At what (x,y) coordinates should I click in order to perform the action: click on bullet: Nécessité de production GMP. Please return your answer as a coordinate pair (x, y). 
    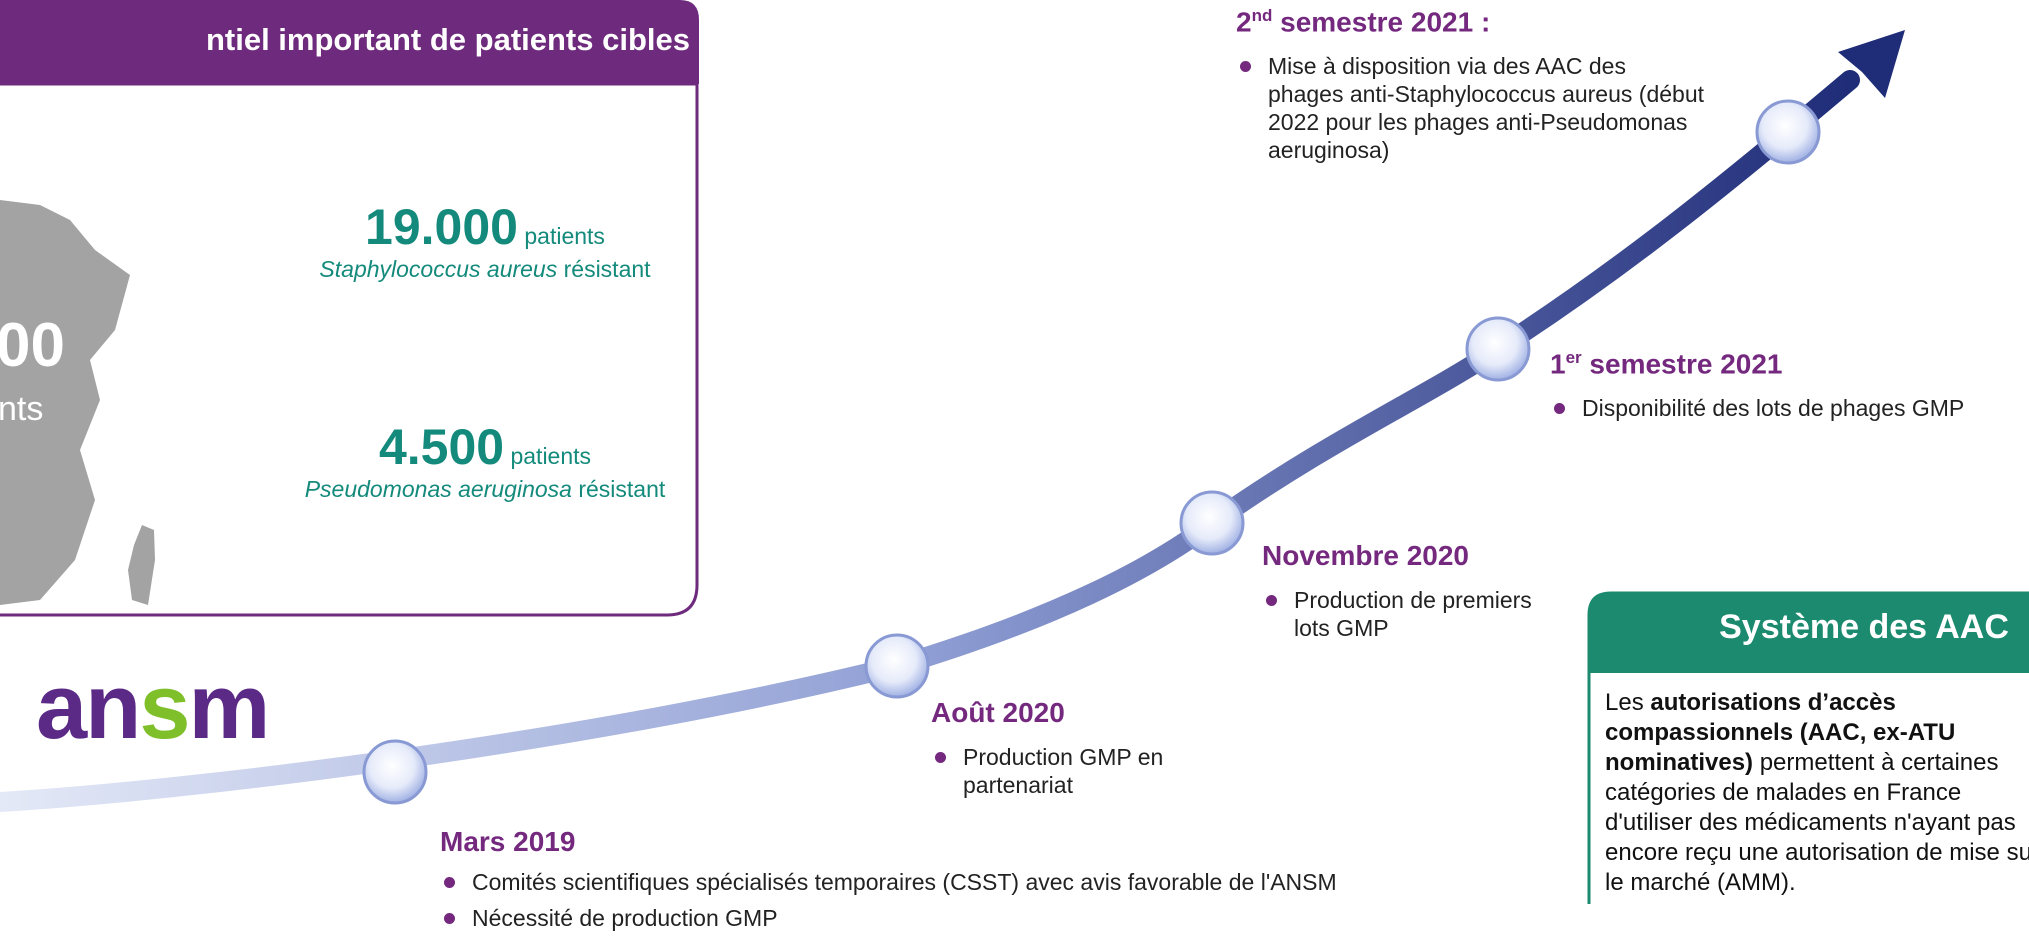
    Looking at the image, I should click on (1040, 918).